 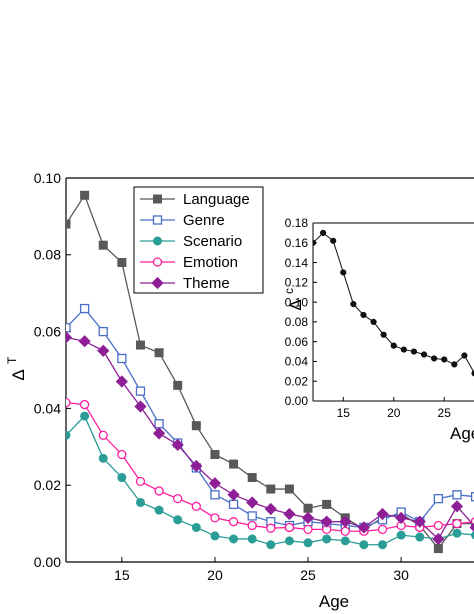 What do you see at coordinates (216, 199) in the screenshot?
I see `legend-label-language: Language` at bounding box center [216, 199].